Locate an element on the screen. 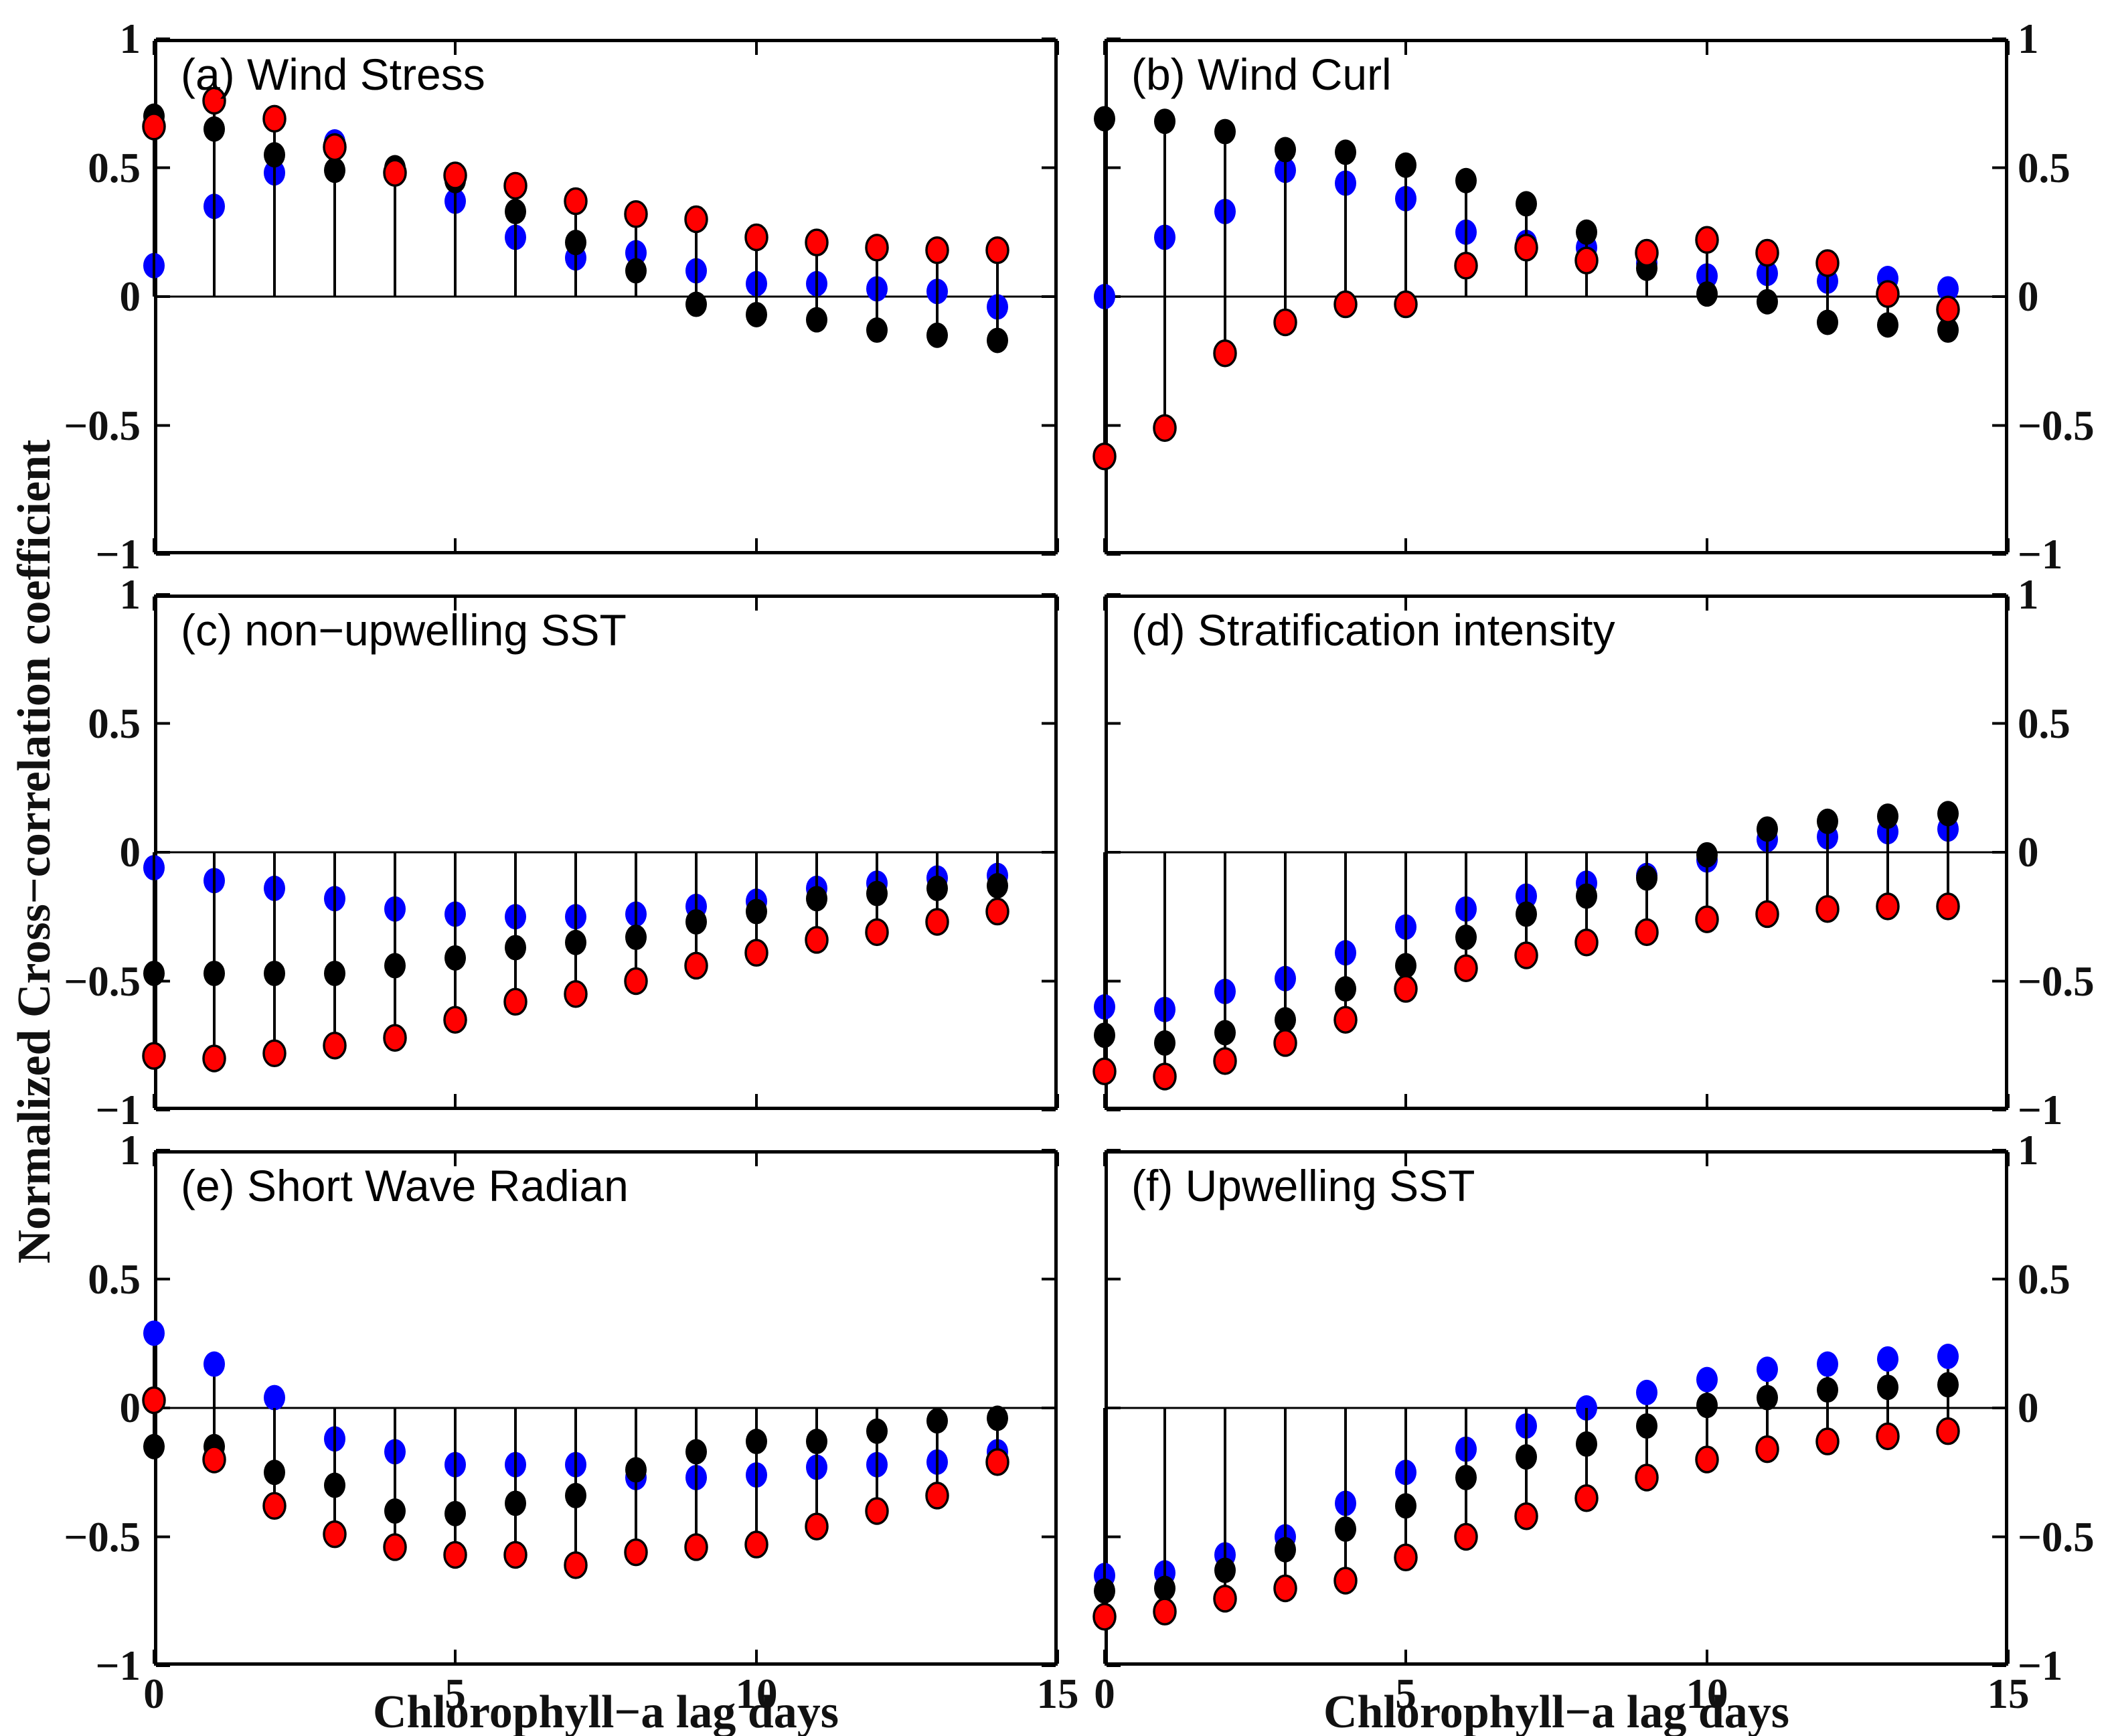  stem-markers-blue is located at coordinates (1527, 1466).